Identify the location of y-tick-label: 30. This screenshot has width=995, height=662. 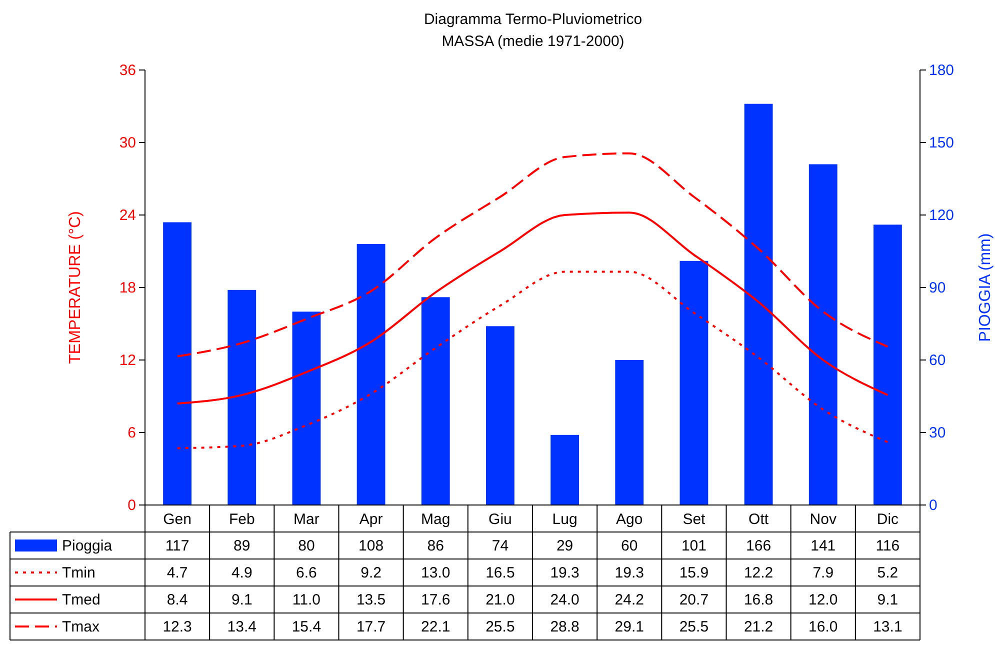
(127, 143).